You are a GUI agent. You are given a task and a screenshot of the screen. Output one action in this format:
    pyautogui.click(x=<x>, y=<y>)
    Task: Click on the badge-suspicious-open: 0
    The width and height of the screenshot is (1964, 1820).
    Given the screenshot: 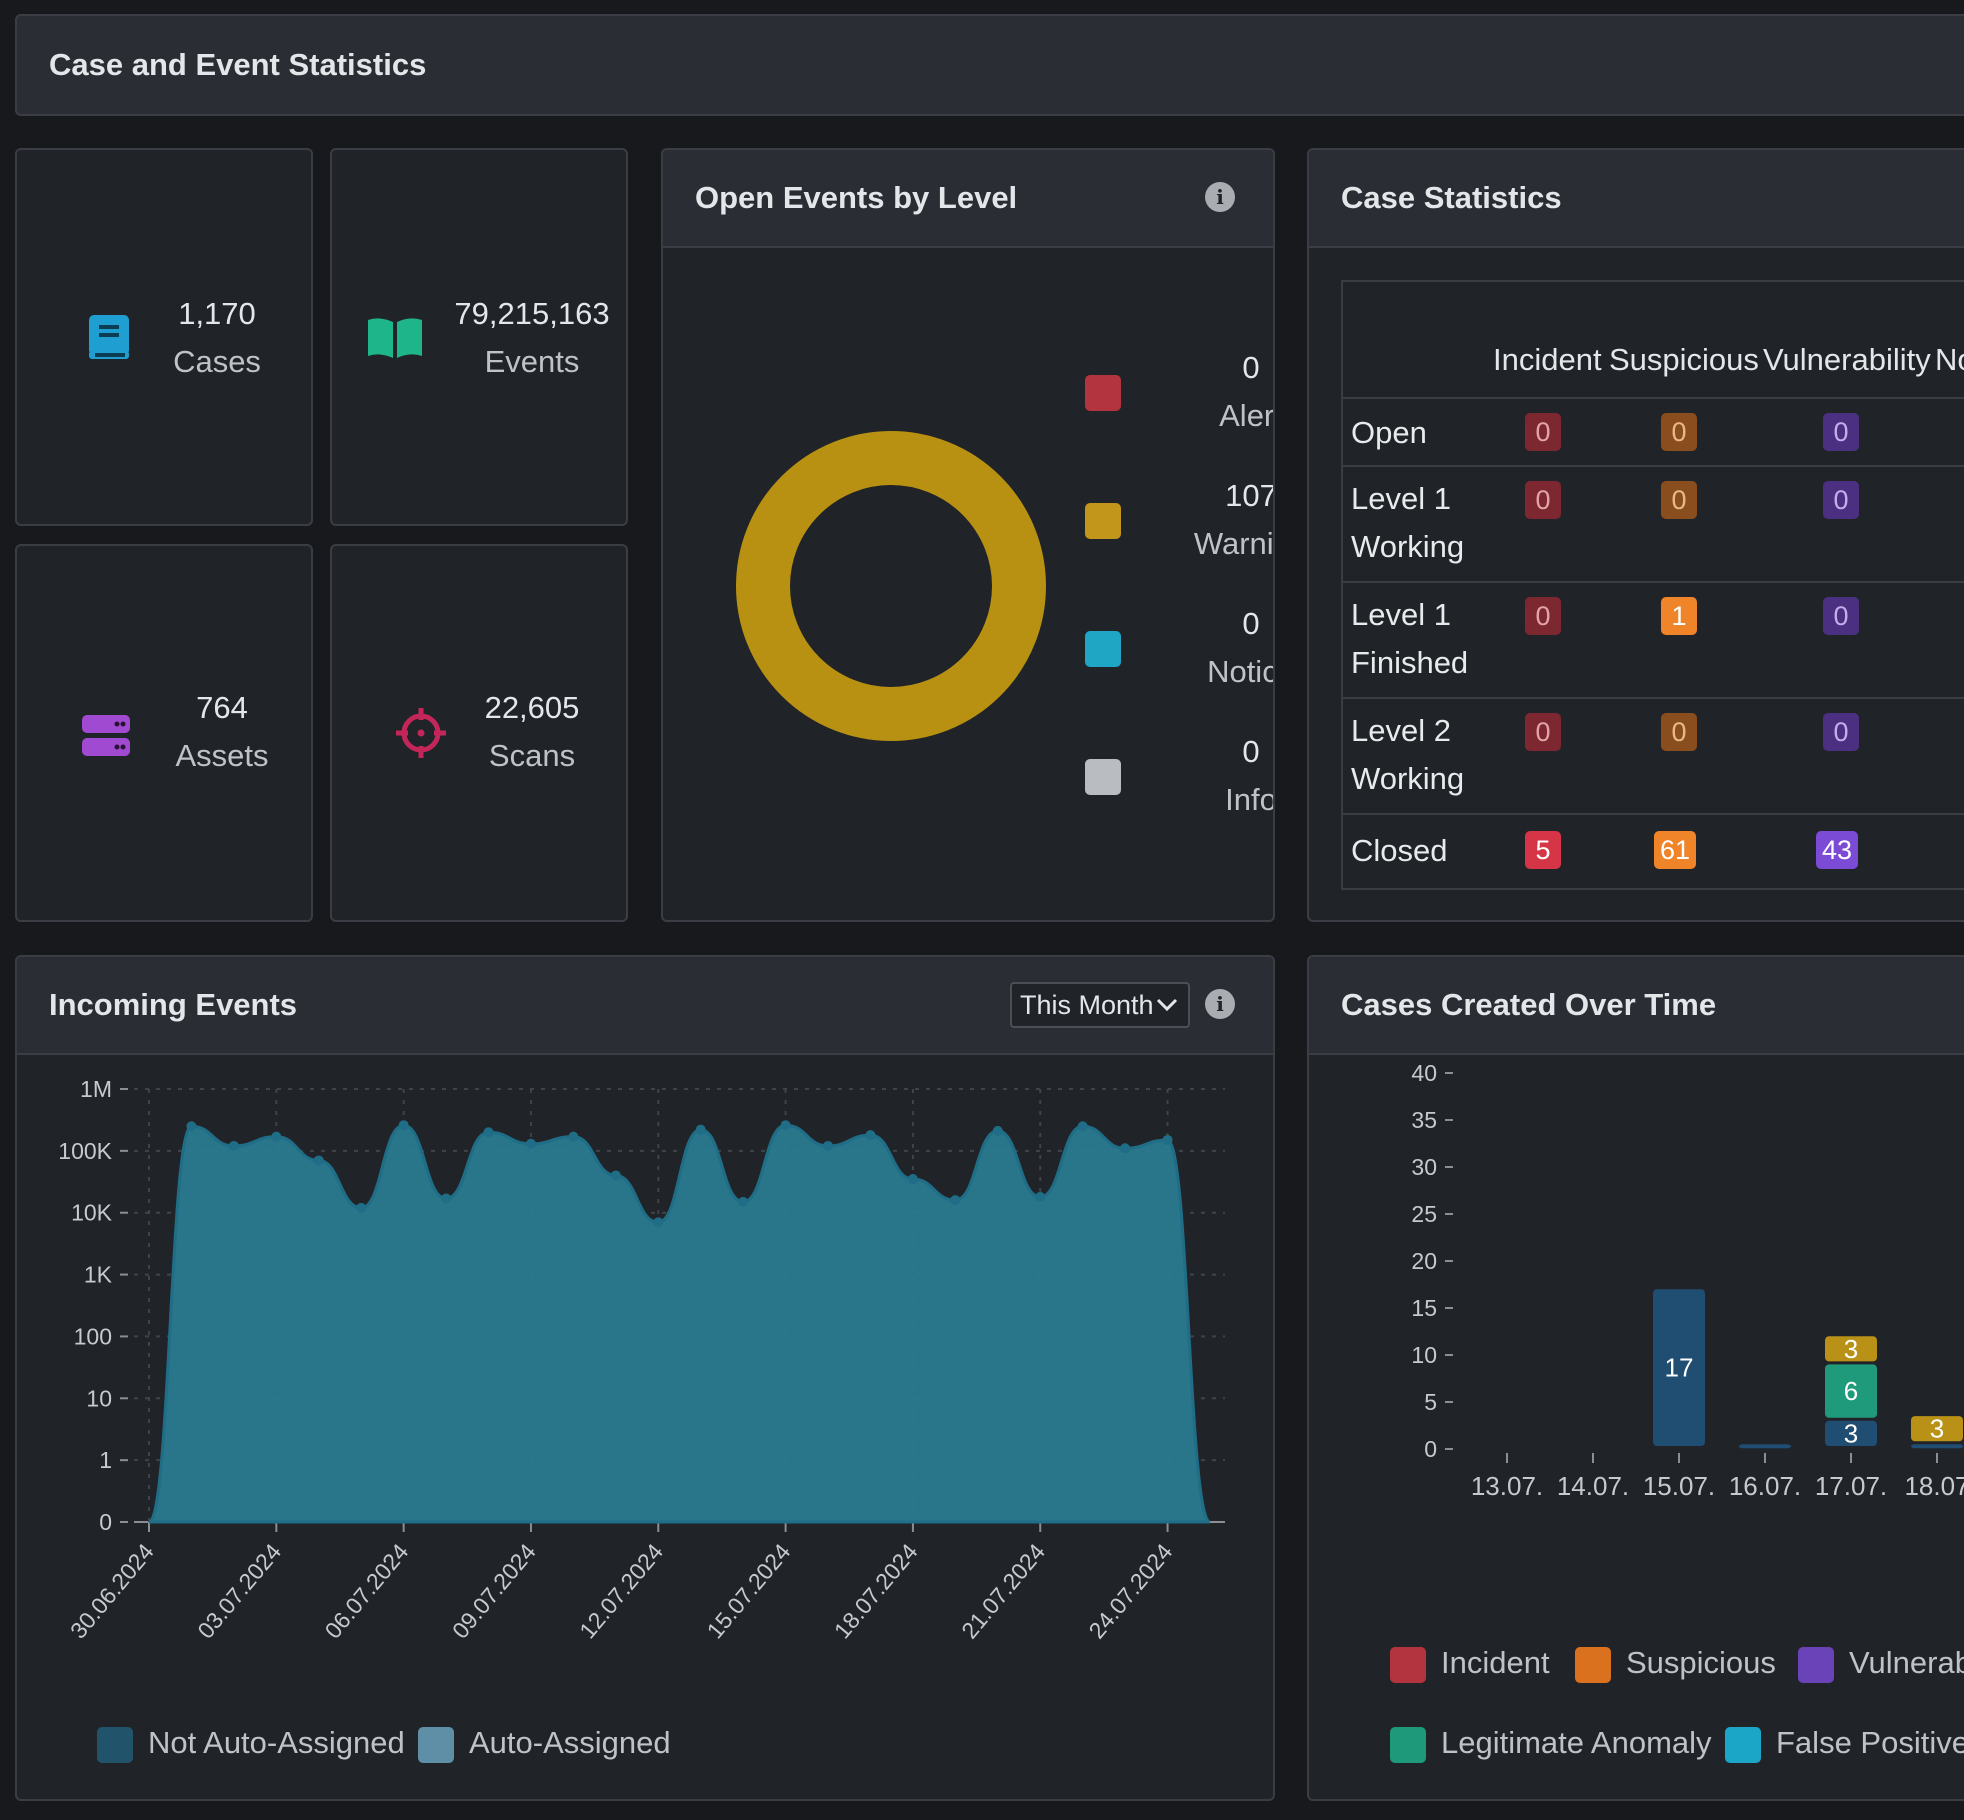 What is the action you would take?
    pyautogui.click(x=1679, y=432)
    